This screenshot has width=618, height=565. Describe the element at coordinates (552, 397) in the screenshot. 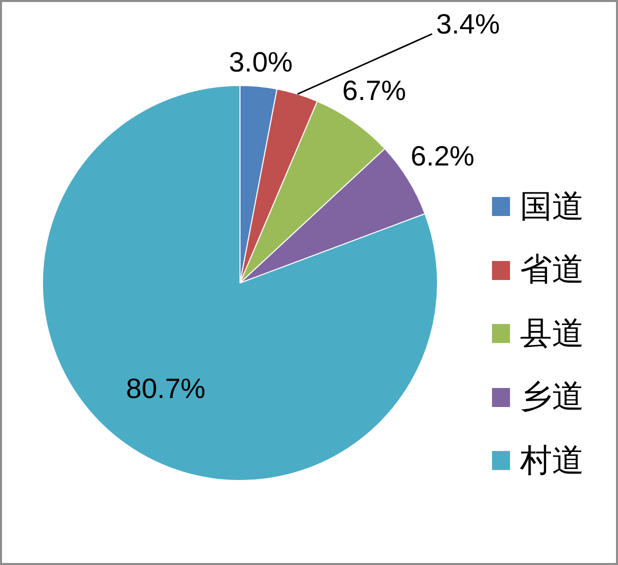

I see `legend-label: 乡道` at that location.